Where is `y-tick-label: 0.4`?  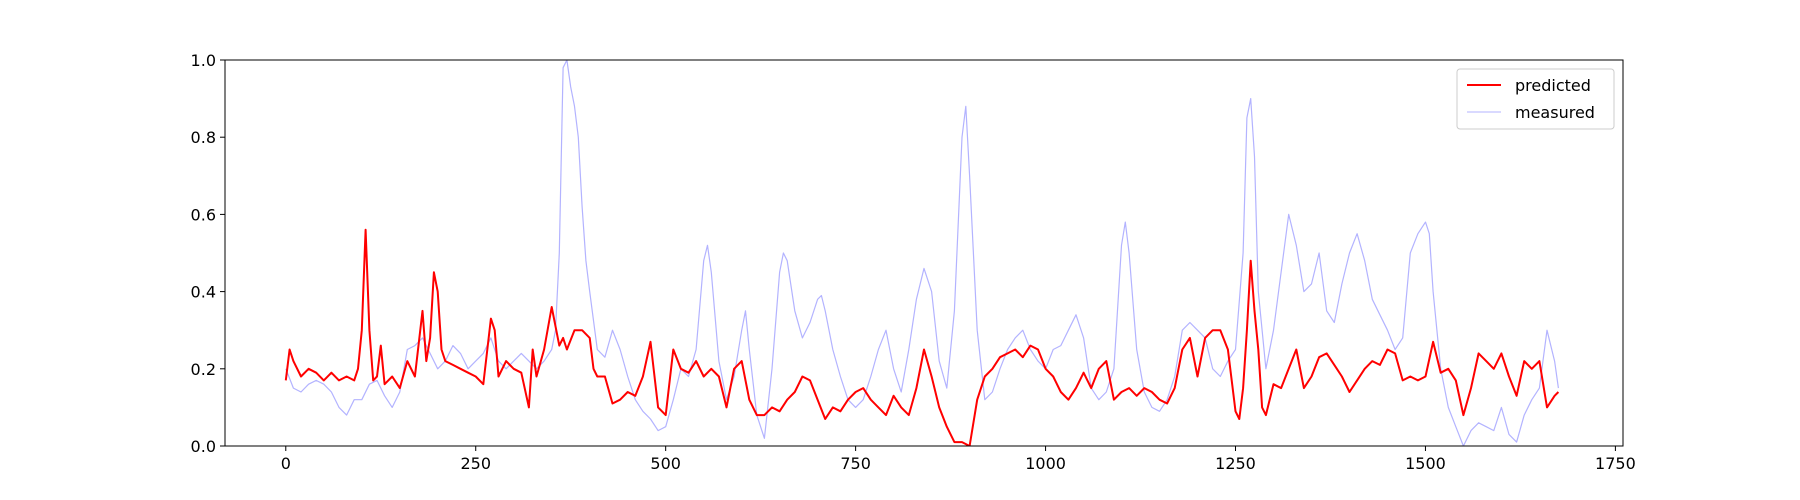
y-tick-label: 0.4 is located at coordinates (203, 292).